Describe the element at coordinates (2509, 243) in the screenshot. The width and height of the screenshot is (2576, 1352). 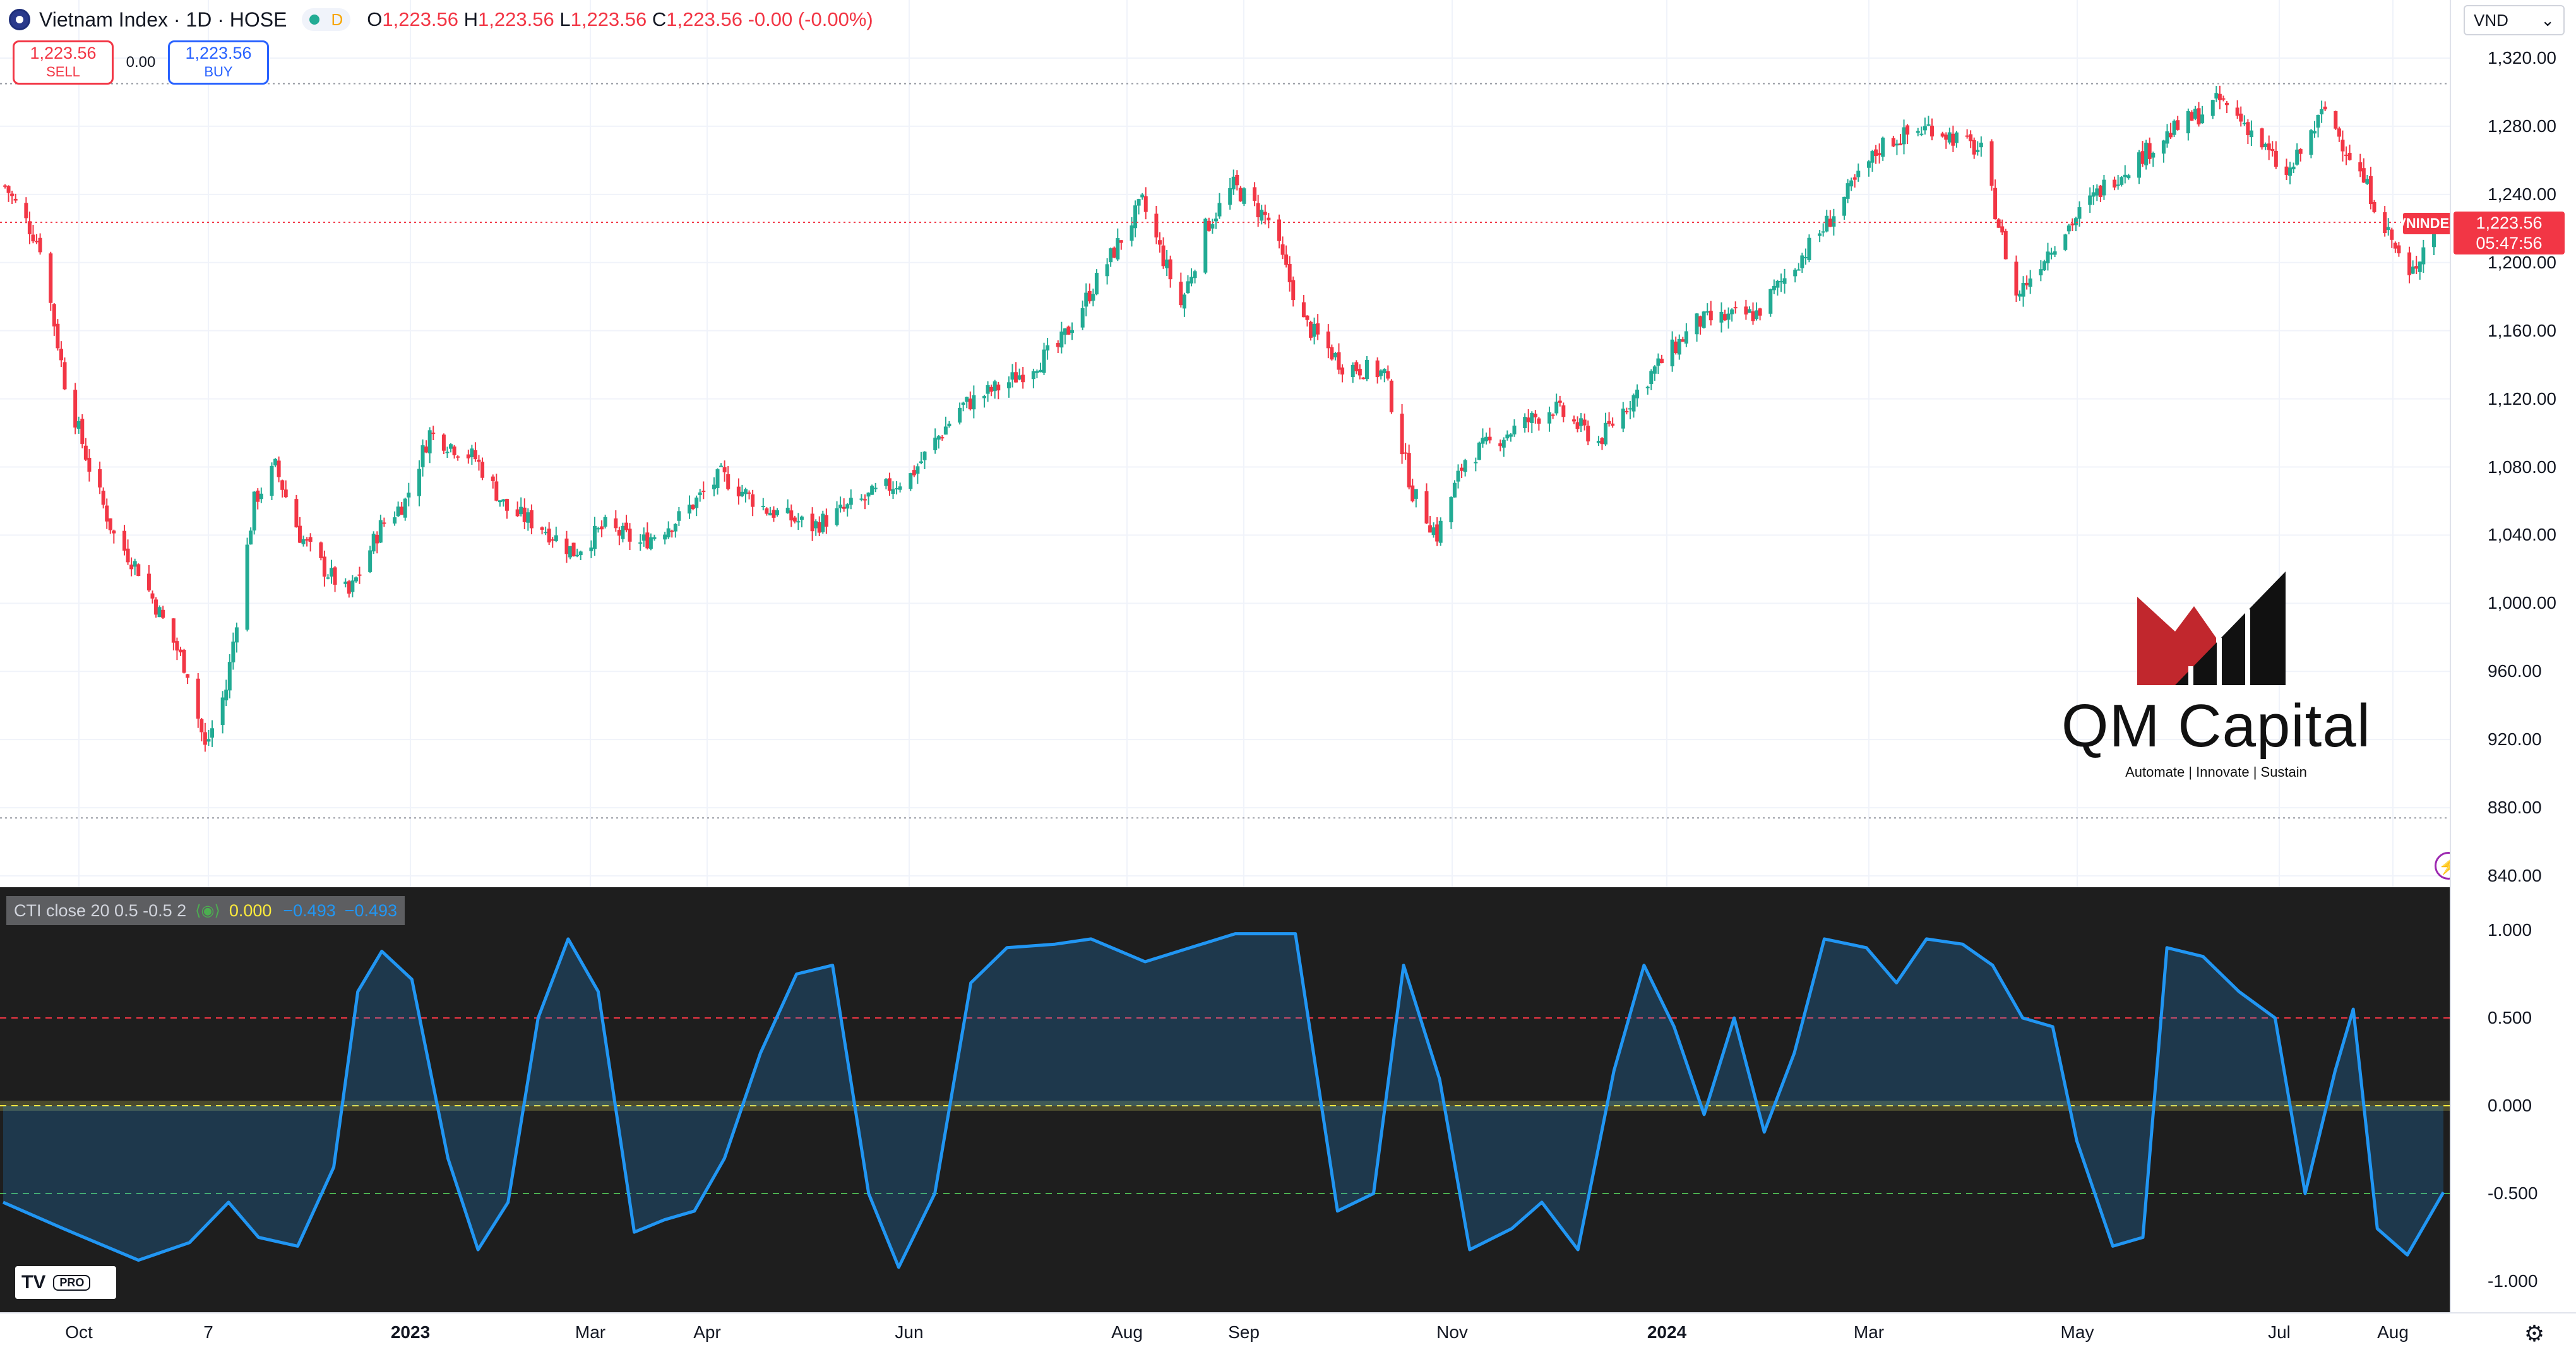
I see `bar-countdown: 05:47:56` at that location.